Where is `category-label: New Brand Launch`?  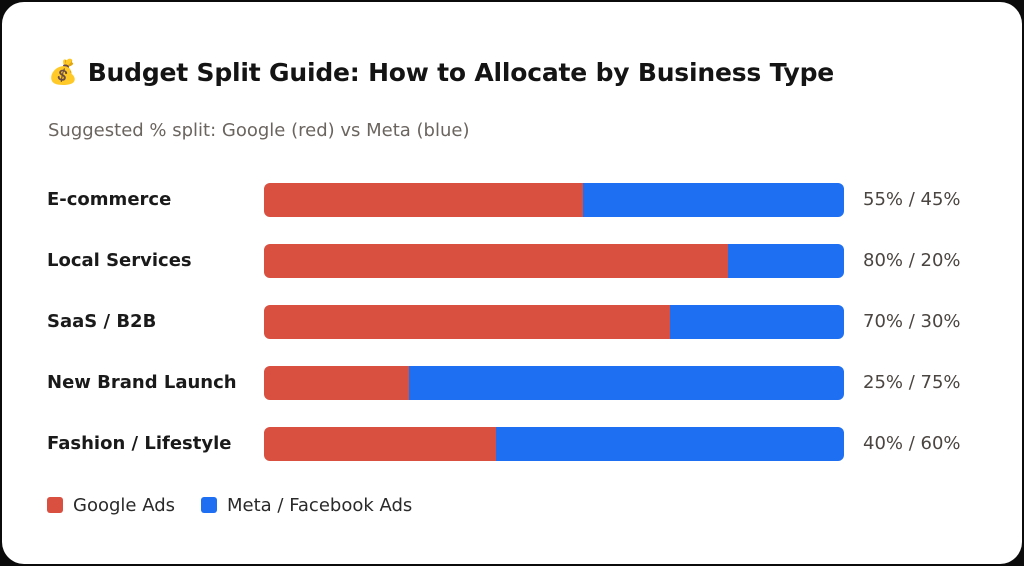
category-label: New Brand Launch is located at coordinates (142, 382).